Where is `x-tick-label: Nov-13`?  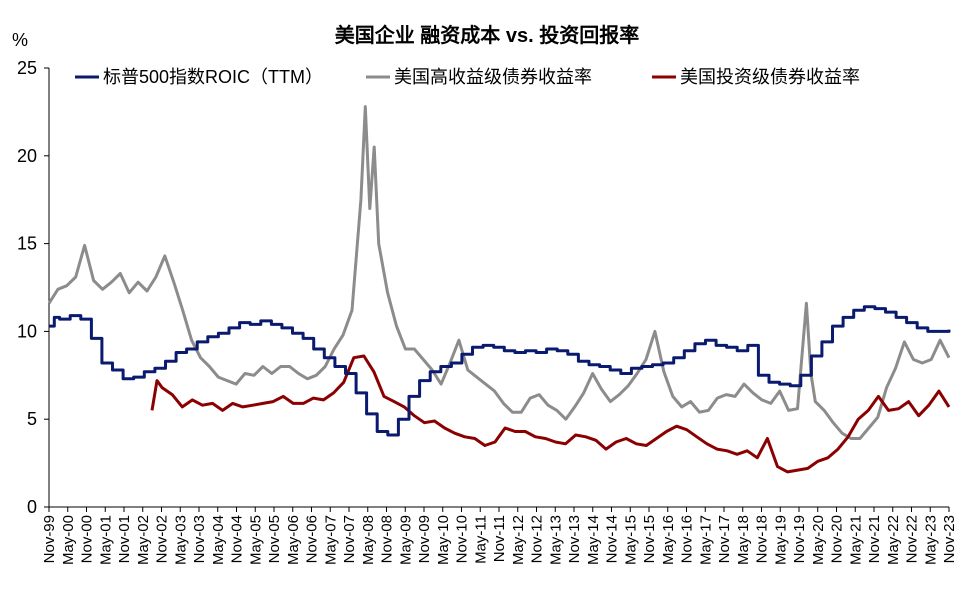 x-tick-label: Nov-13 is located at coordinates (574, 539).